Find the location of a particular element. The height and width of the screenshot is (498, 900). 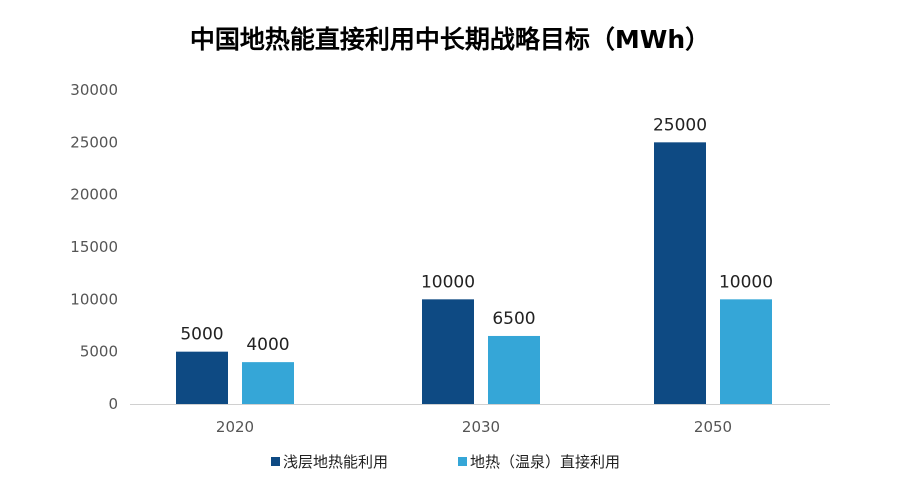

y-tick-label: 10000 is located at coordinates (94, 299).